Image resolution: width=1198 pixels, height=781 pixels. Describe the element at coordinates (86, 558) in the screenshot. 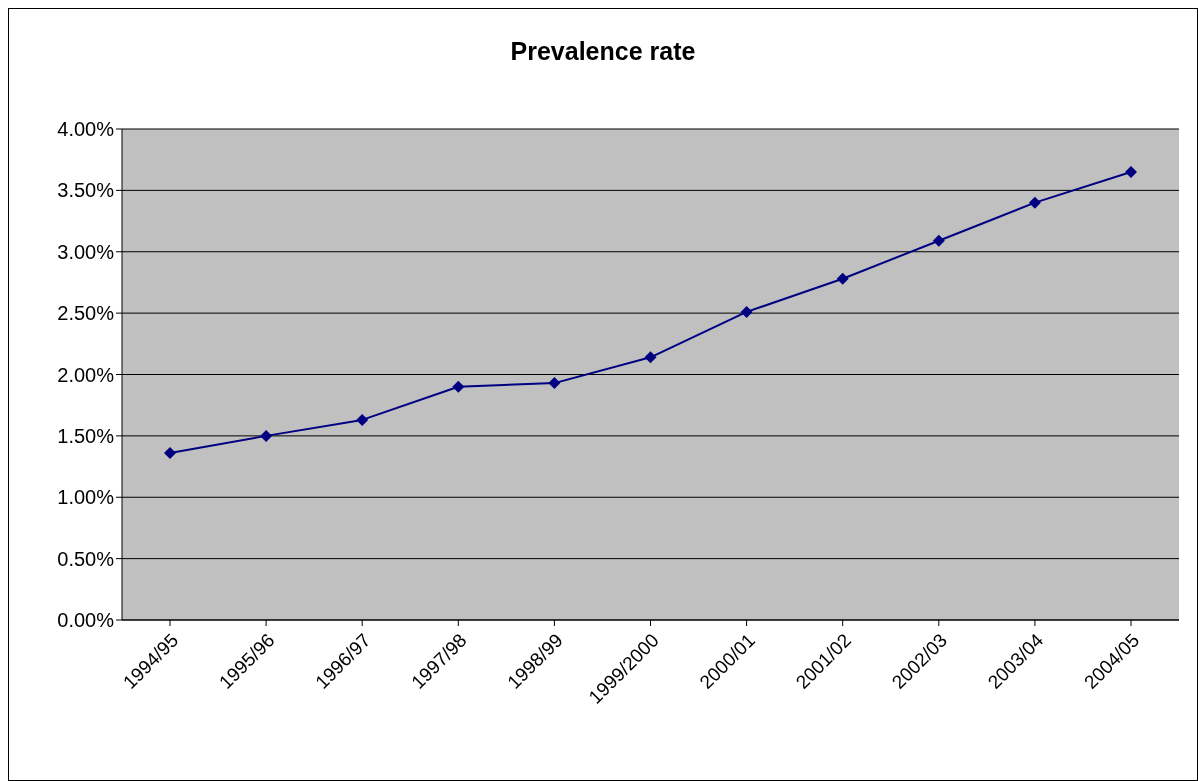

I see `y-tick-label: 0.50%` at that location.